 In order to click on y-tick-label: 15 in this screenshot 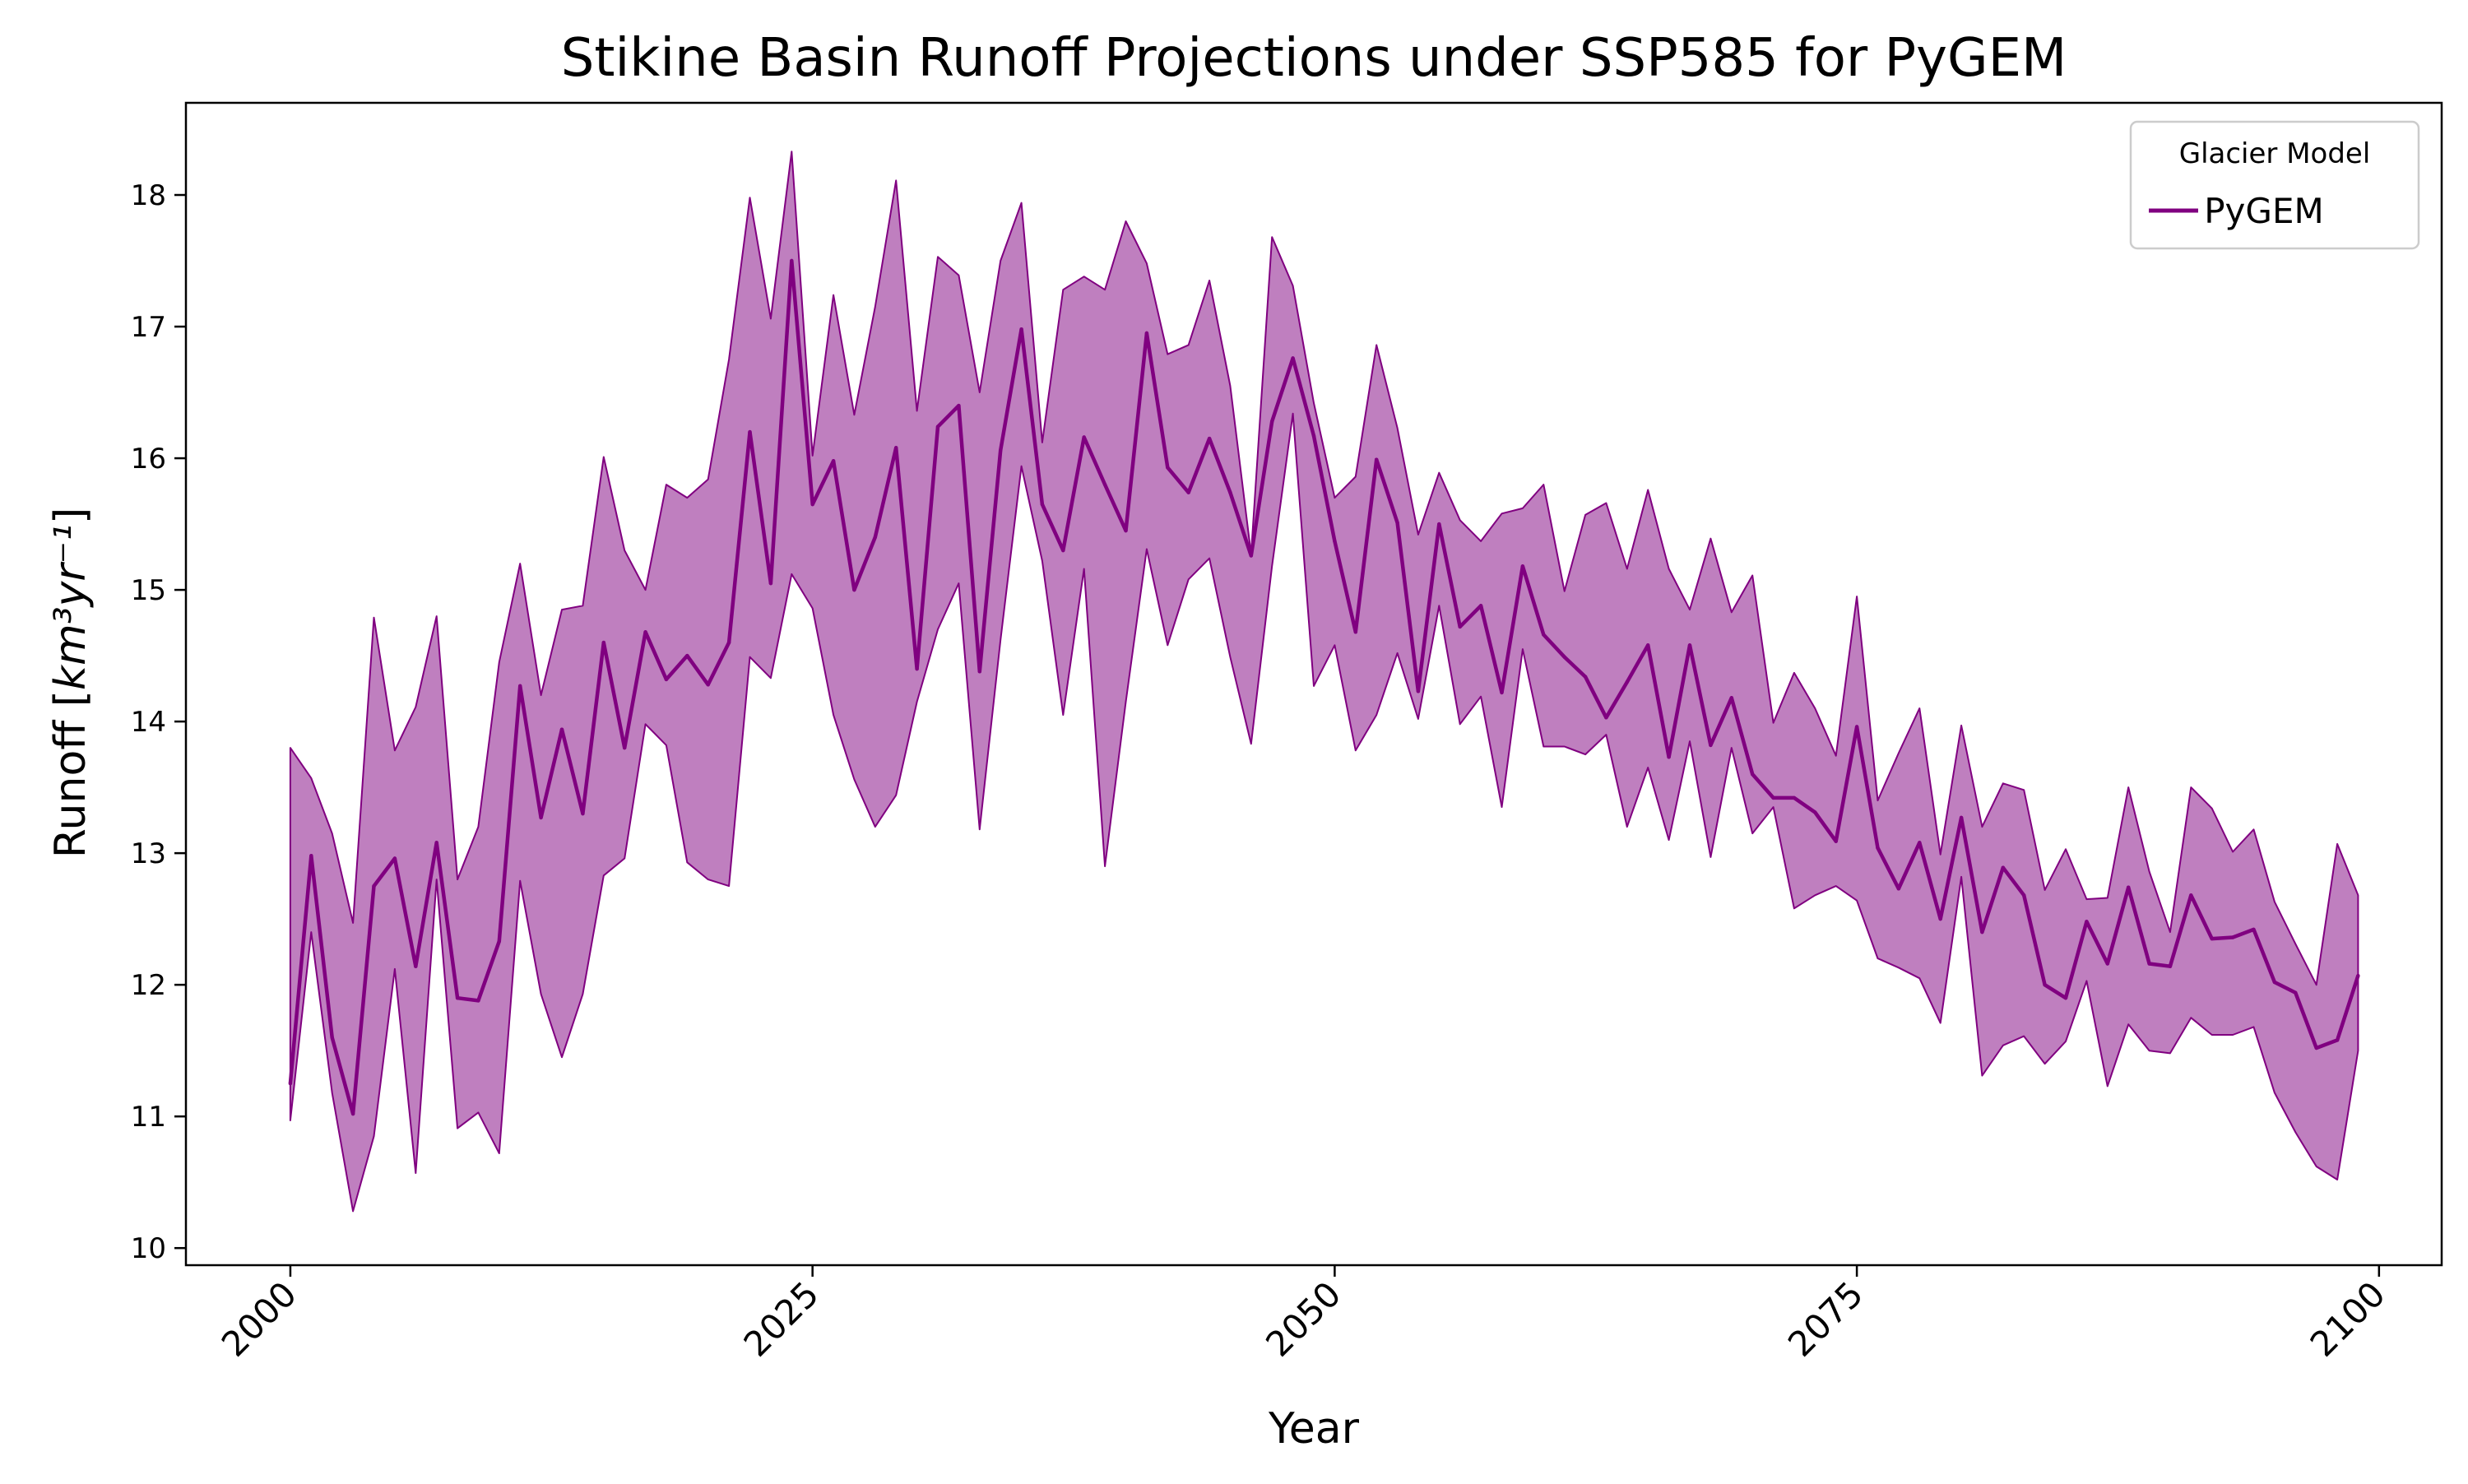, I will do `click(148, 590)`.